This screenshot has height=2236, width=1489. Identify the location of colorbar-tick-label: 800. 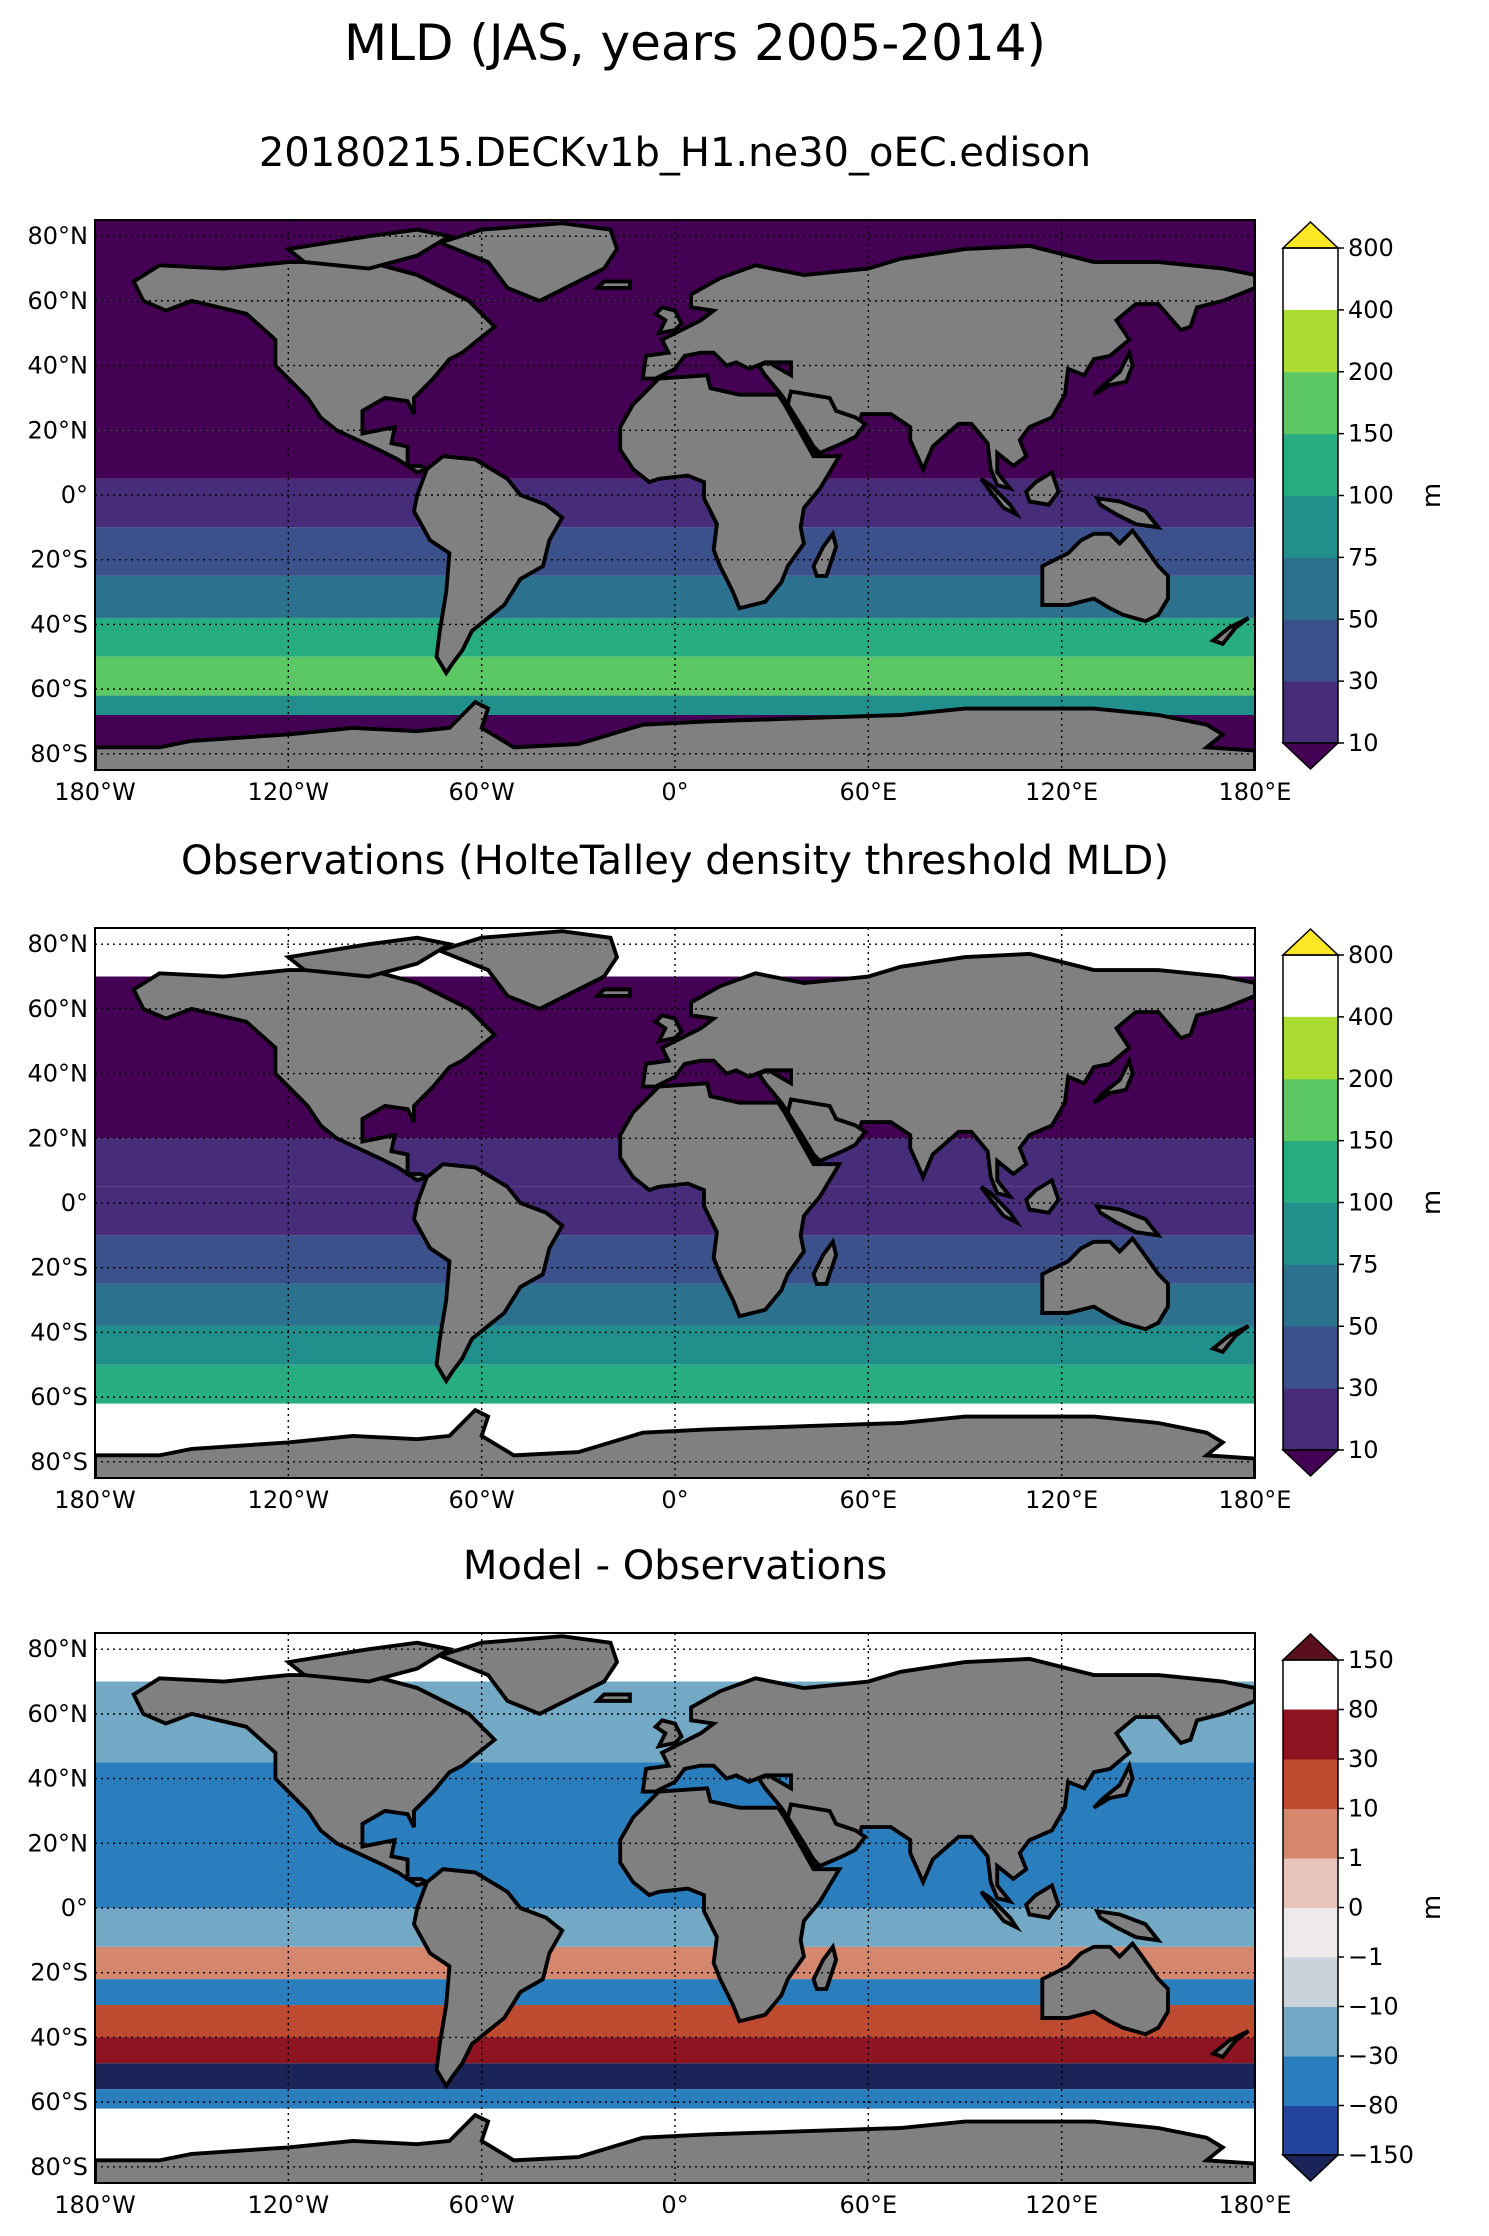
(1371, 248).